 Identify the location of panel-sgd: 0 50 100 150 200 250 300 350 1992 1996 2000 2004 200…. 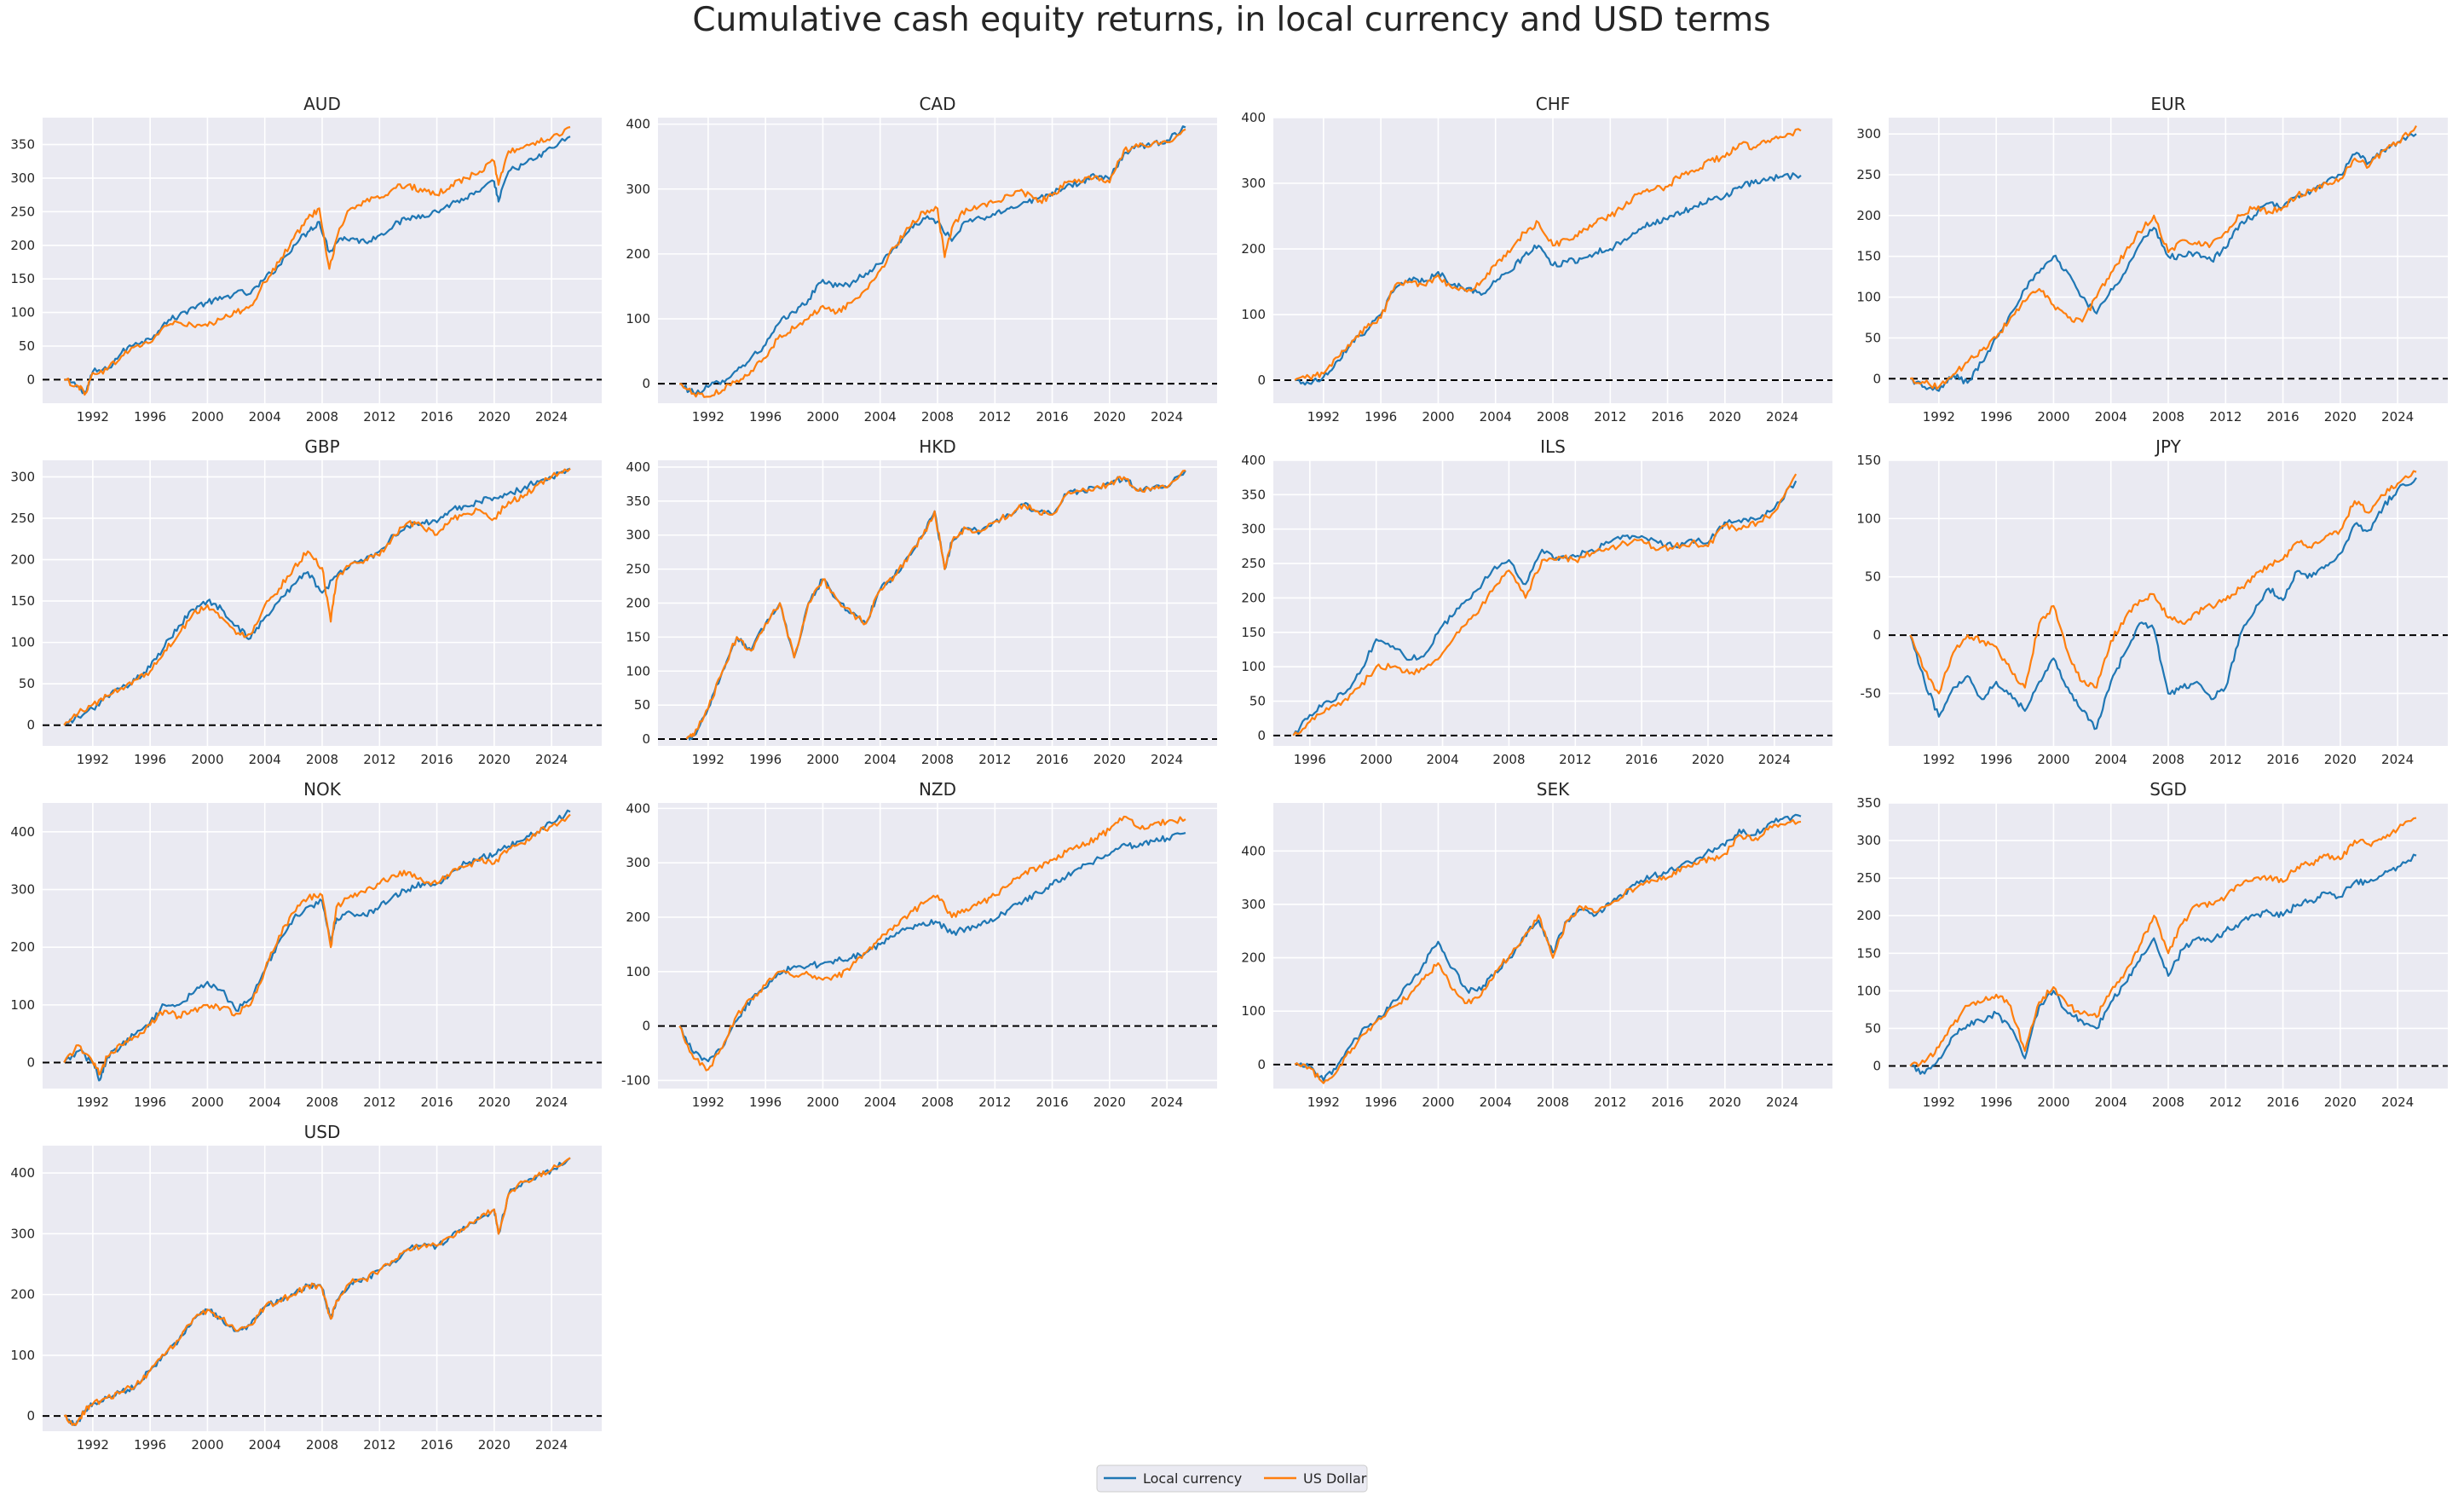
(2152, 945).